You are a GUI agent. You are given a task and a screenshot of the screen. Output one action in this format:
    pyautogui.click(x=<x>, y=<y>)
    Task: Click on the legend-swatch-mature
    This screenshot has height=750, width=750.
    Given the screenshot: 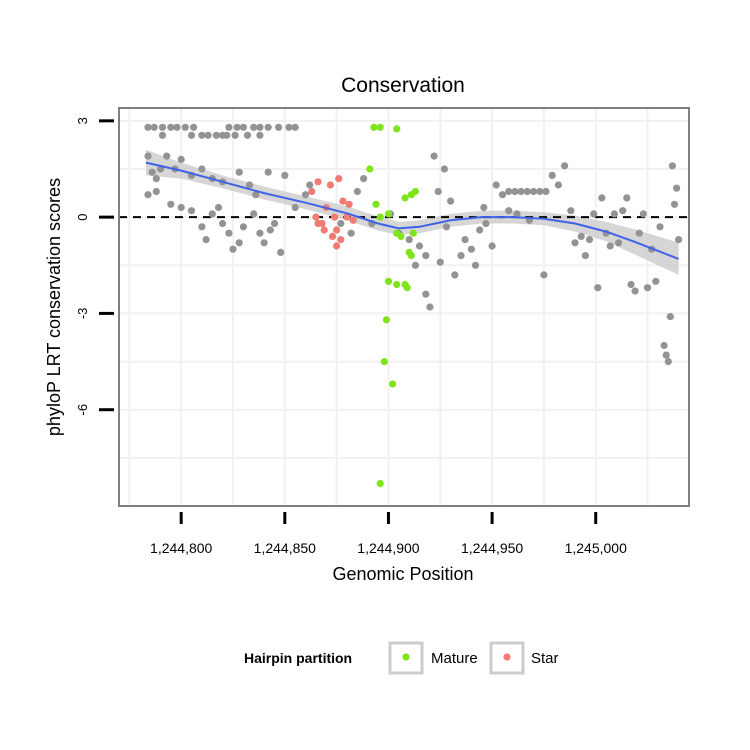 What is the action you would take?
    pyautogui.click(x=406, y=657)
    